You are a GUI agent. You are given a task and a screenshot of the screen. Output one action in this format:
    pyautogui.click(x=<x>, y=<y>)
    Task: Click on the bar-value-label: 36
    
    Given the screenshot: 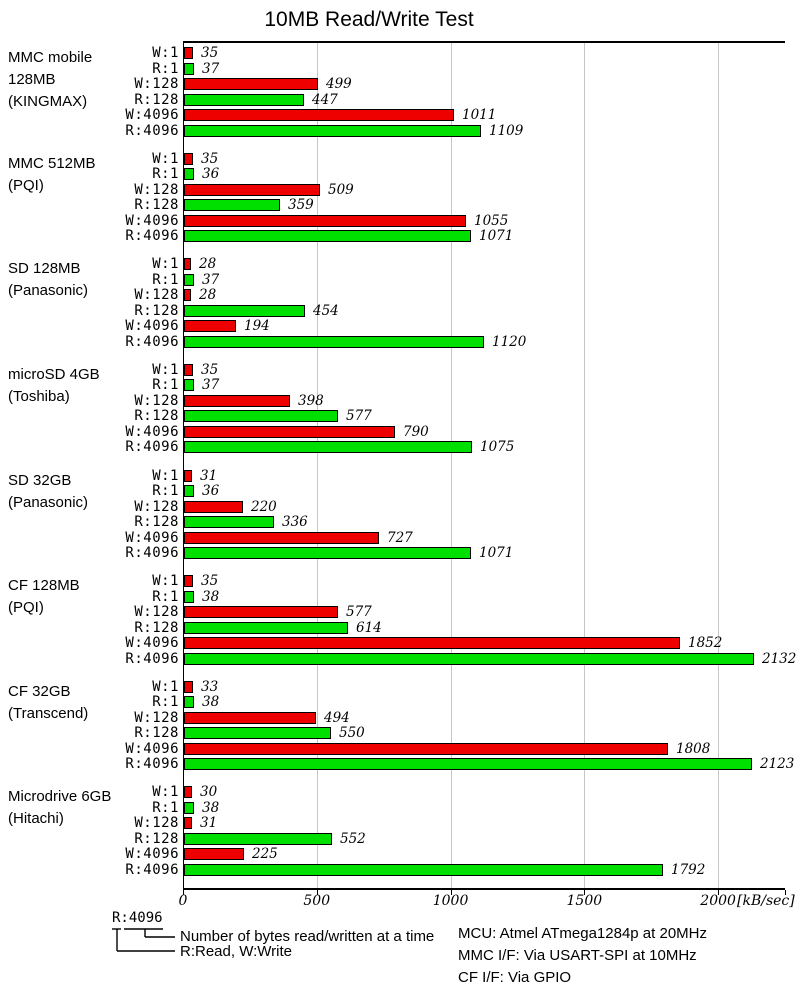 What is the action you would take?
    pyautogui.click(x=211, y=491)
    